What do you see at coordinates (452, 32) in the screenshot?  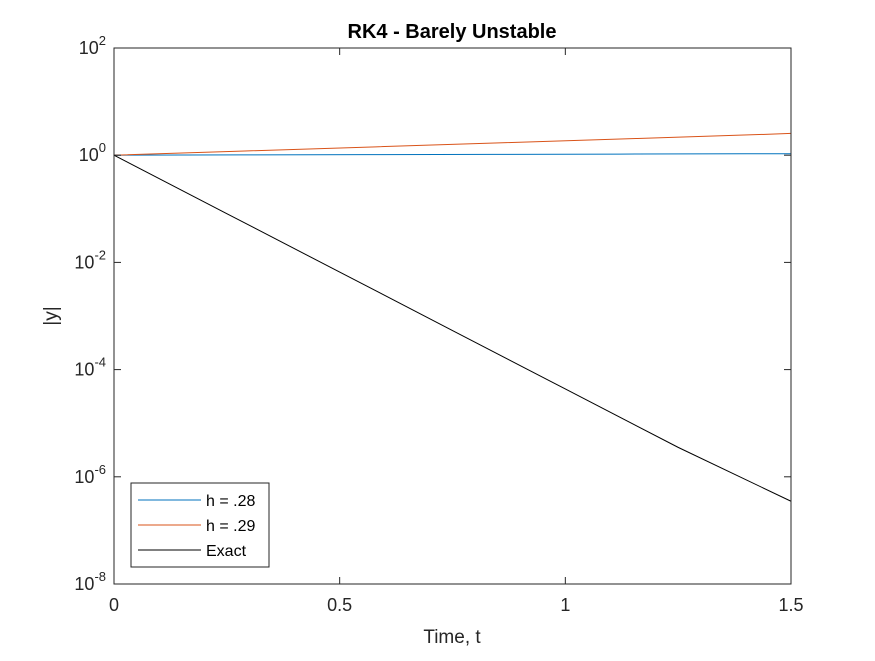 I see `chart-title: RK4 - Barely Unstable` at bounding box center [452, 32].